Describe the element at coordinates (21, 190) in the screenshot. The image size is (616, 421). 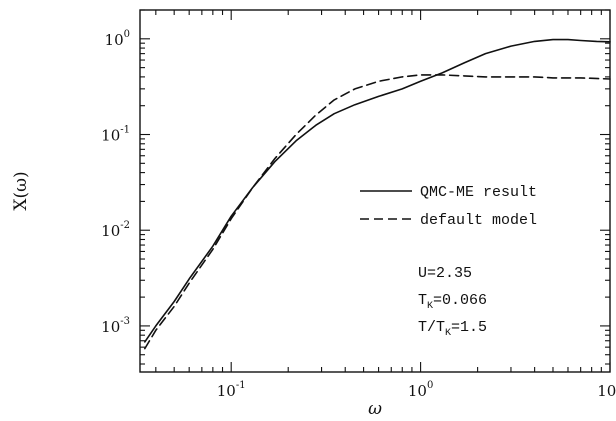
I see `y-axis-title: X(ω)` at that location.